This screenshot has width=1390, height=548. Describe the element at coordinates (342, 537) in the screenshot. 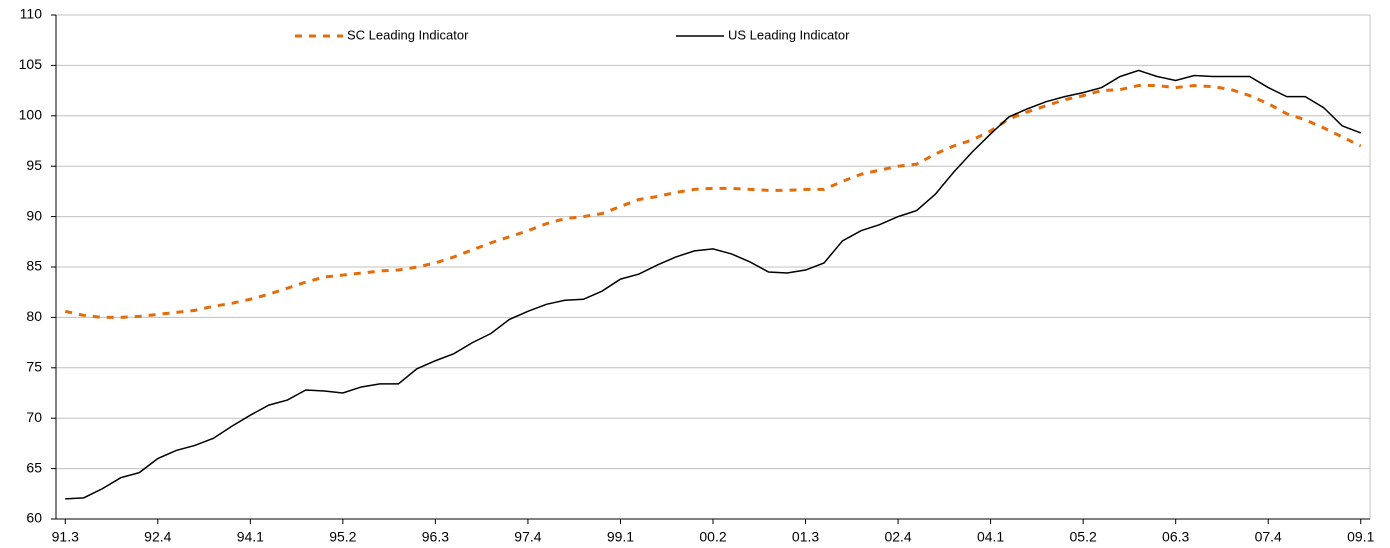

I see `x-tick-label: 95.2` at that location.